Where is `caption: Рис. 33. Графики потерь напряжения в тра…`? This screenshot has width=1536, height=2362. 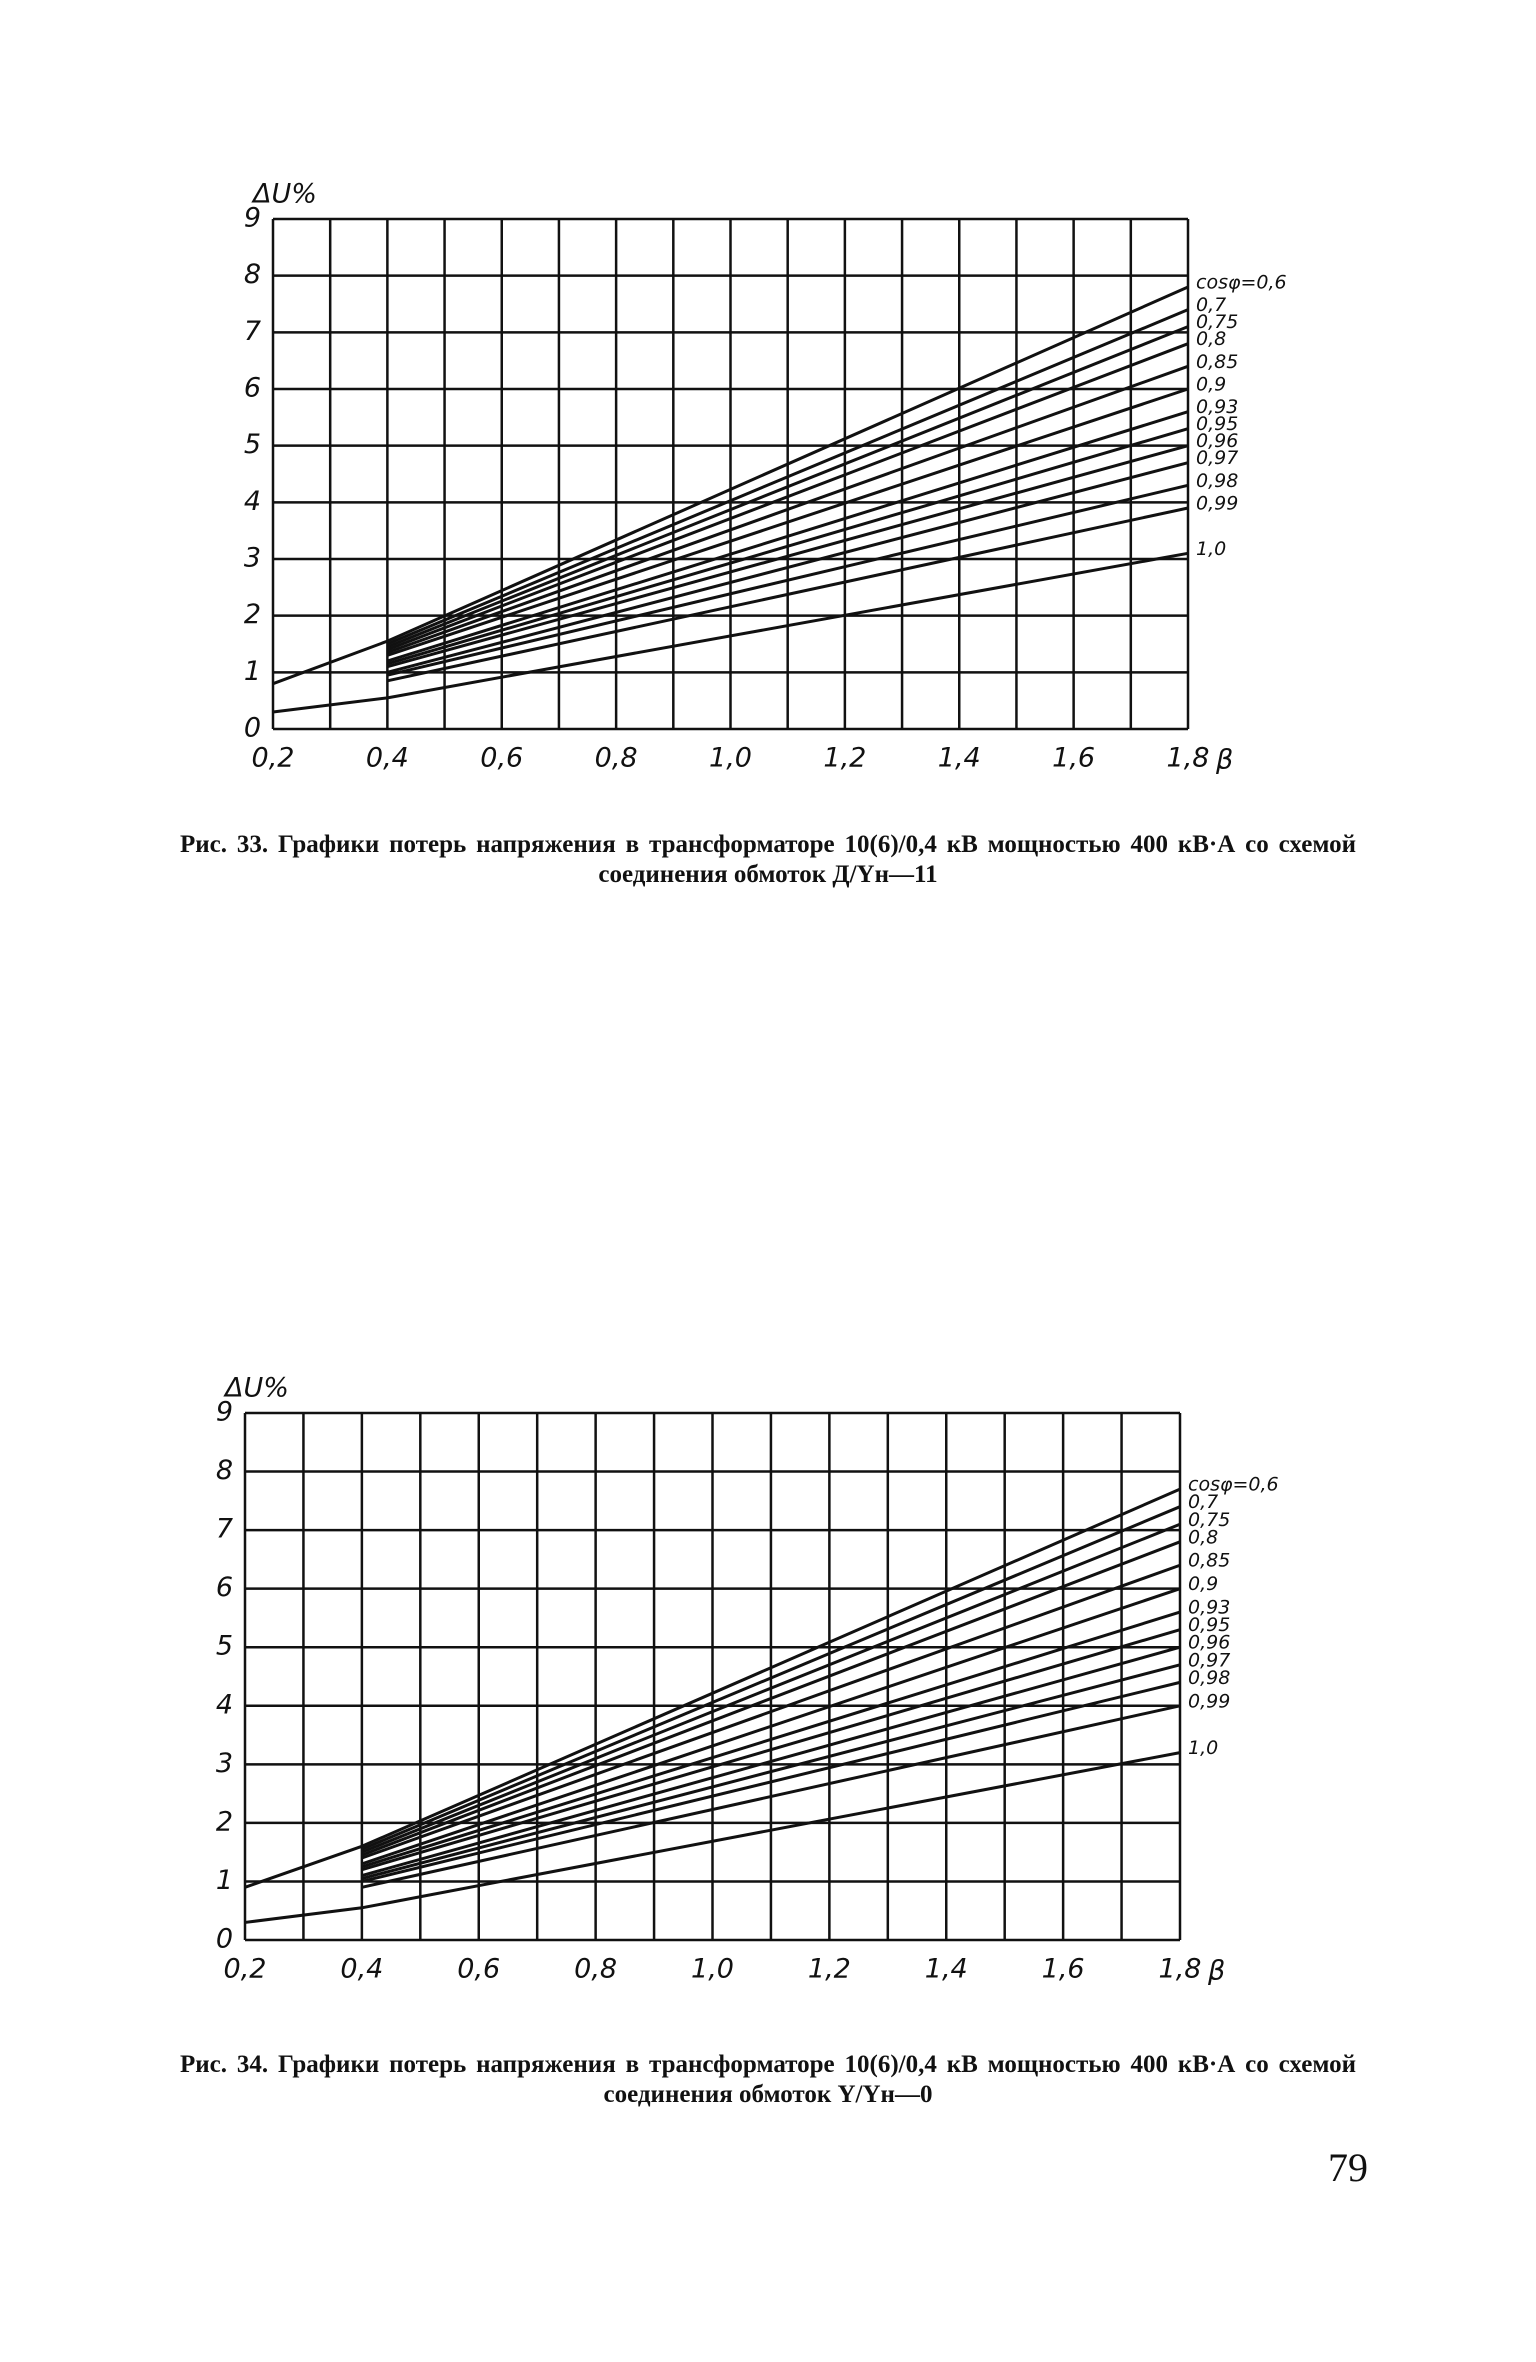 caption: Рис. 33. Графики потерь напряжения в тра… is located at coordinates (768, 859).